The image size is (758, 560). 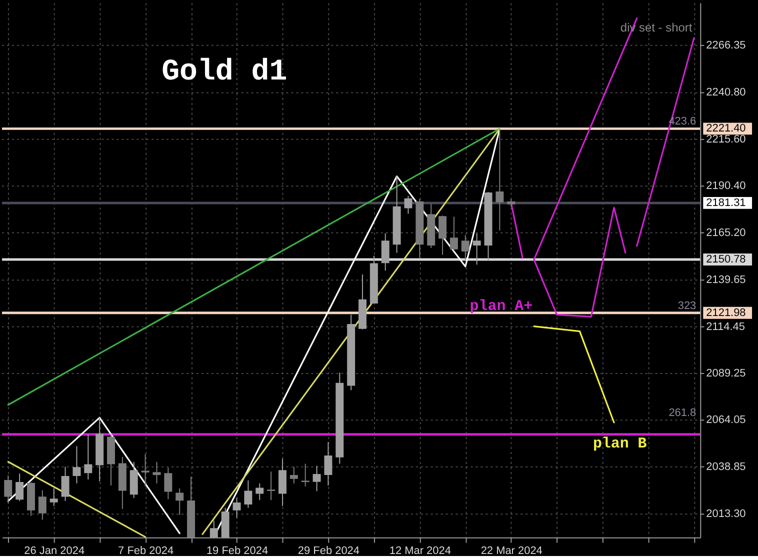 I want to click on annotation: plan B, so click(x=619, y=444).